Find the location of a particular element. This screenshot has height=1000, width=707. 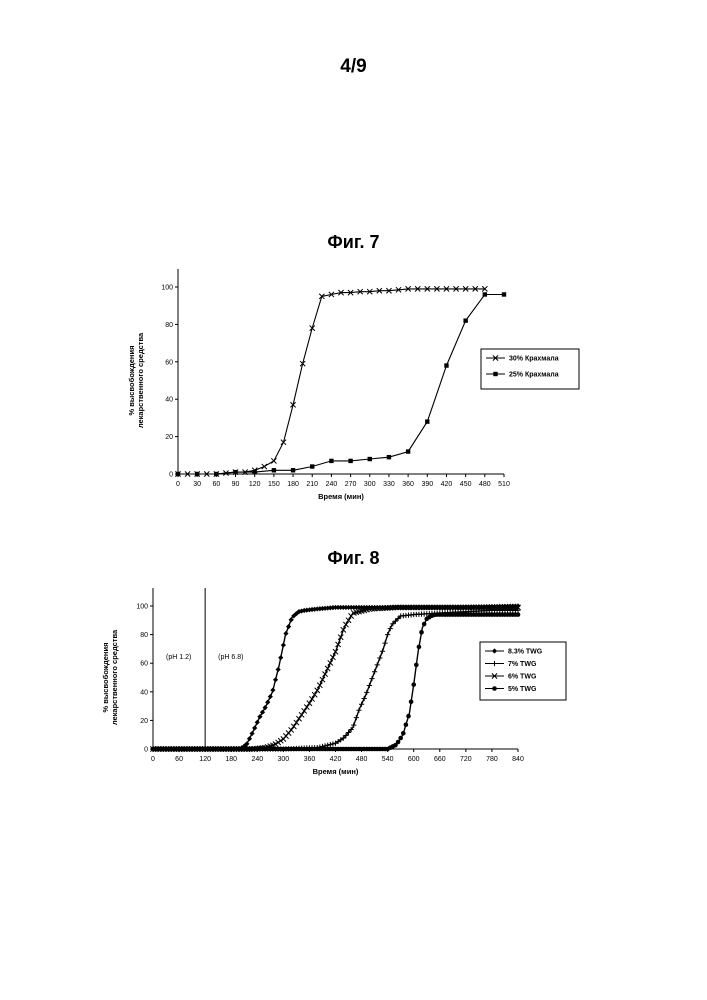

y-tick-label: 100 is located at coordinates (142, 607).